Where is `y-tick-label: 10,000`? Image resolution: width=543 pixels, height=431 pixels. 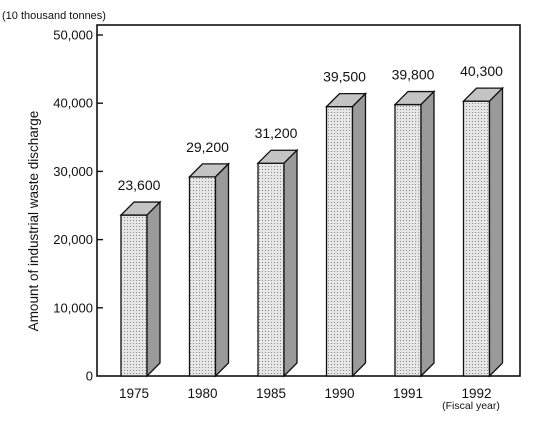
y-tick-label: 10,000 is located at coordinates (73, 307).